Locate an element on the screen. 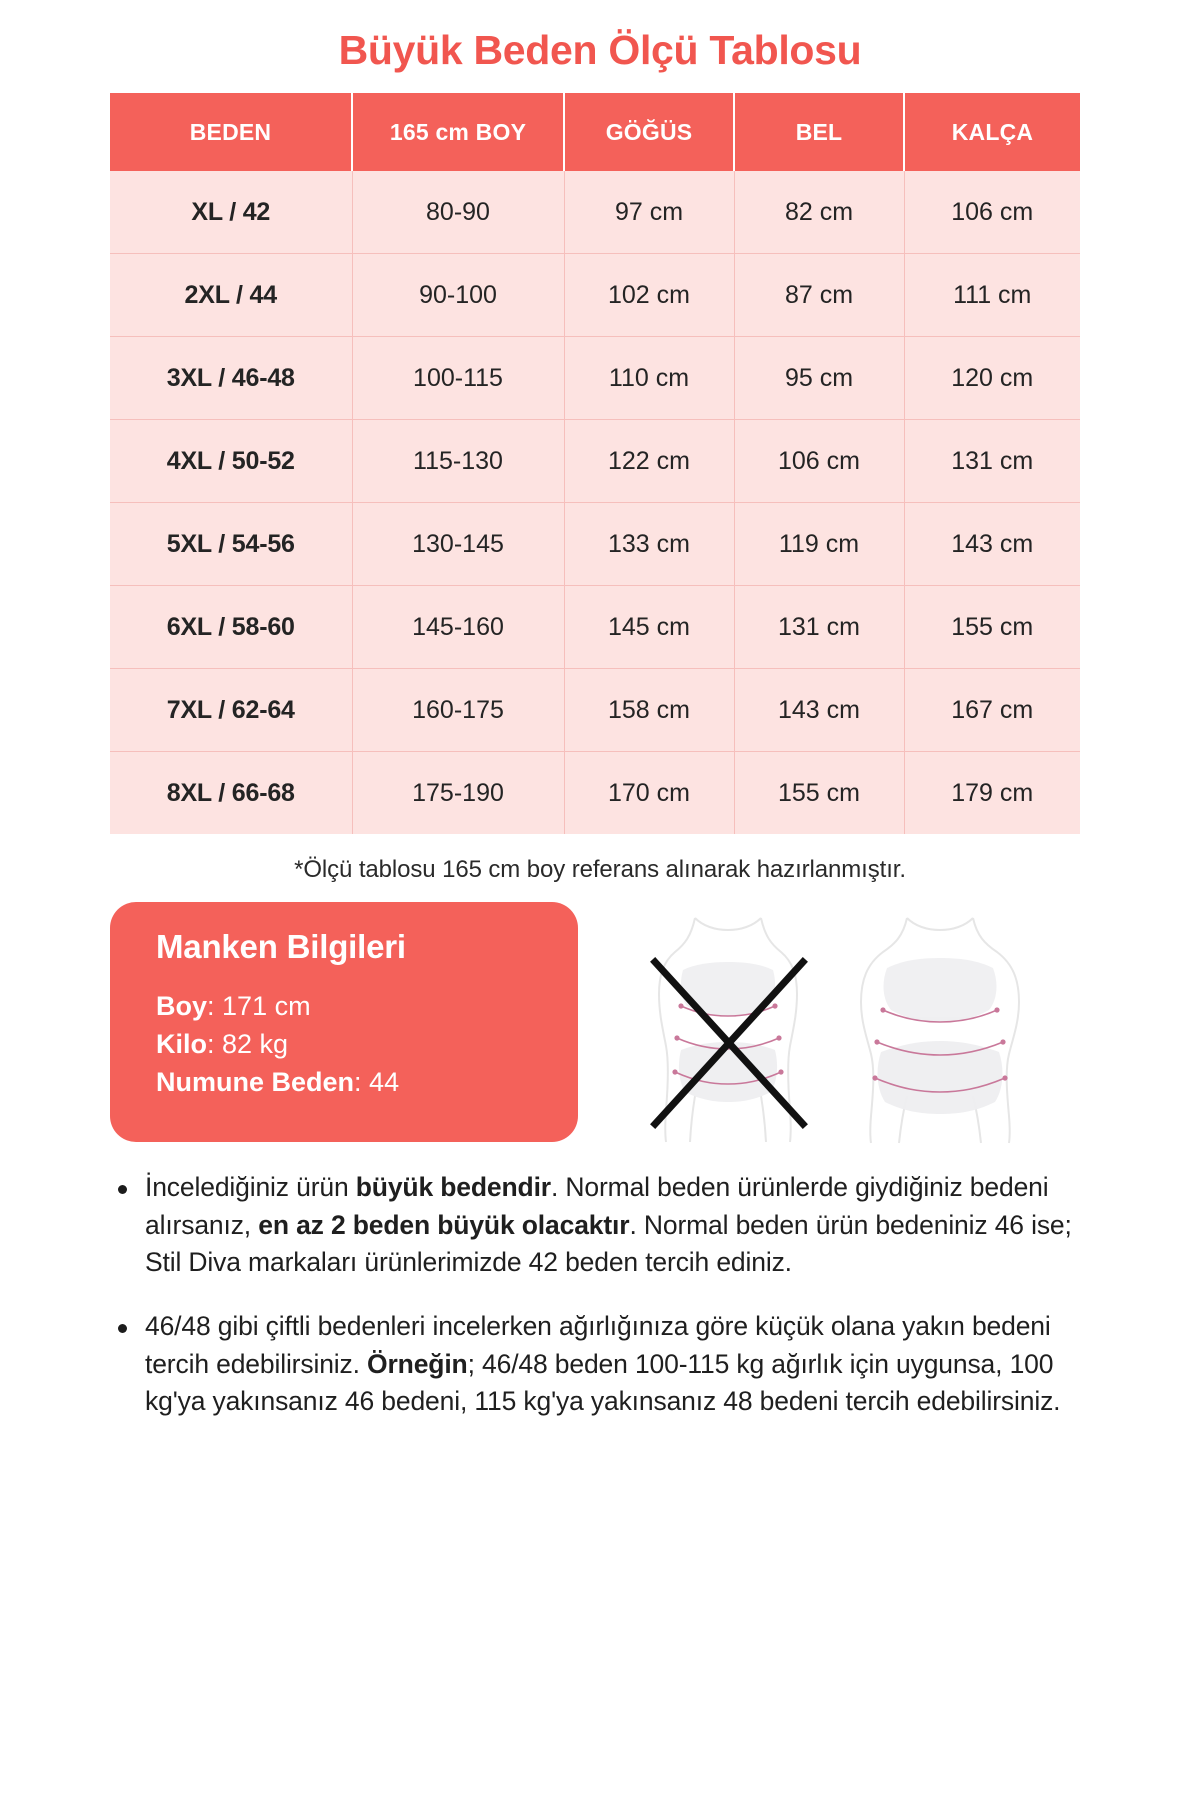 The image size is (1200, 1800). cell-beden: 7XL / 62-64 is located at coordinates (231, 710).